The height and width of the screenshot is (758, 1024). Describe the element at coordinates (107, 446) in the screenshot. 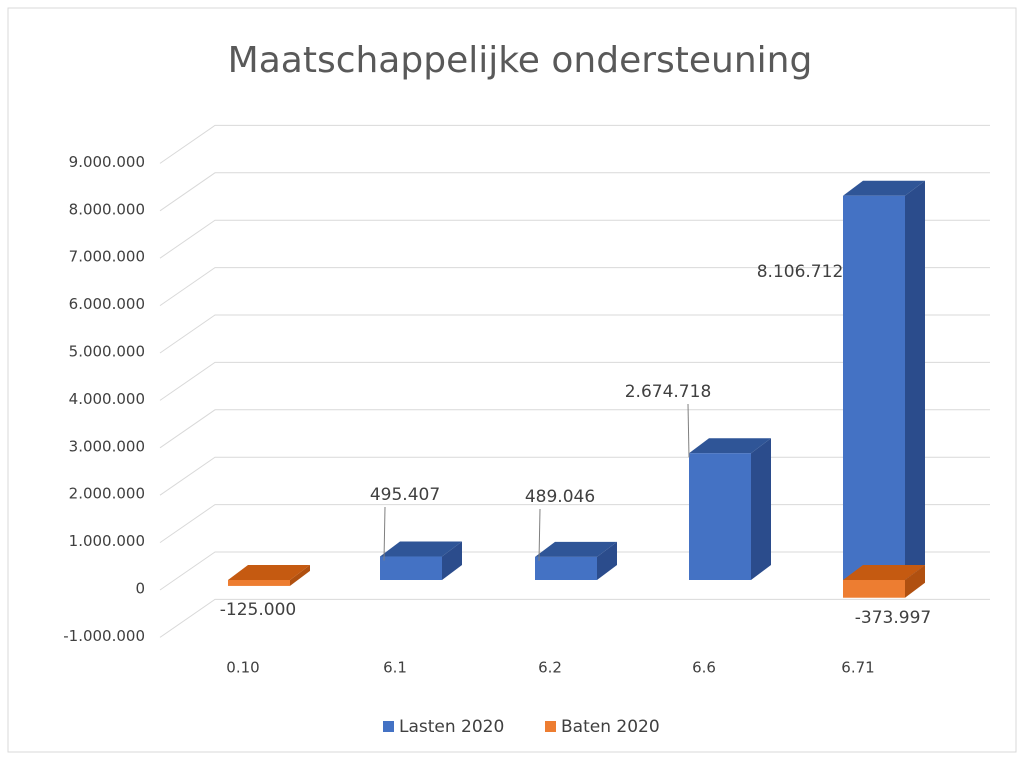

I see `y-tick-label: 3.000.000` at that location.